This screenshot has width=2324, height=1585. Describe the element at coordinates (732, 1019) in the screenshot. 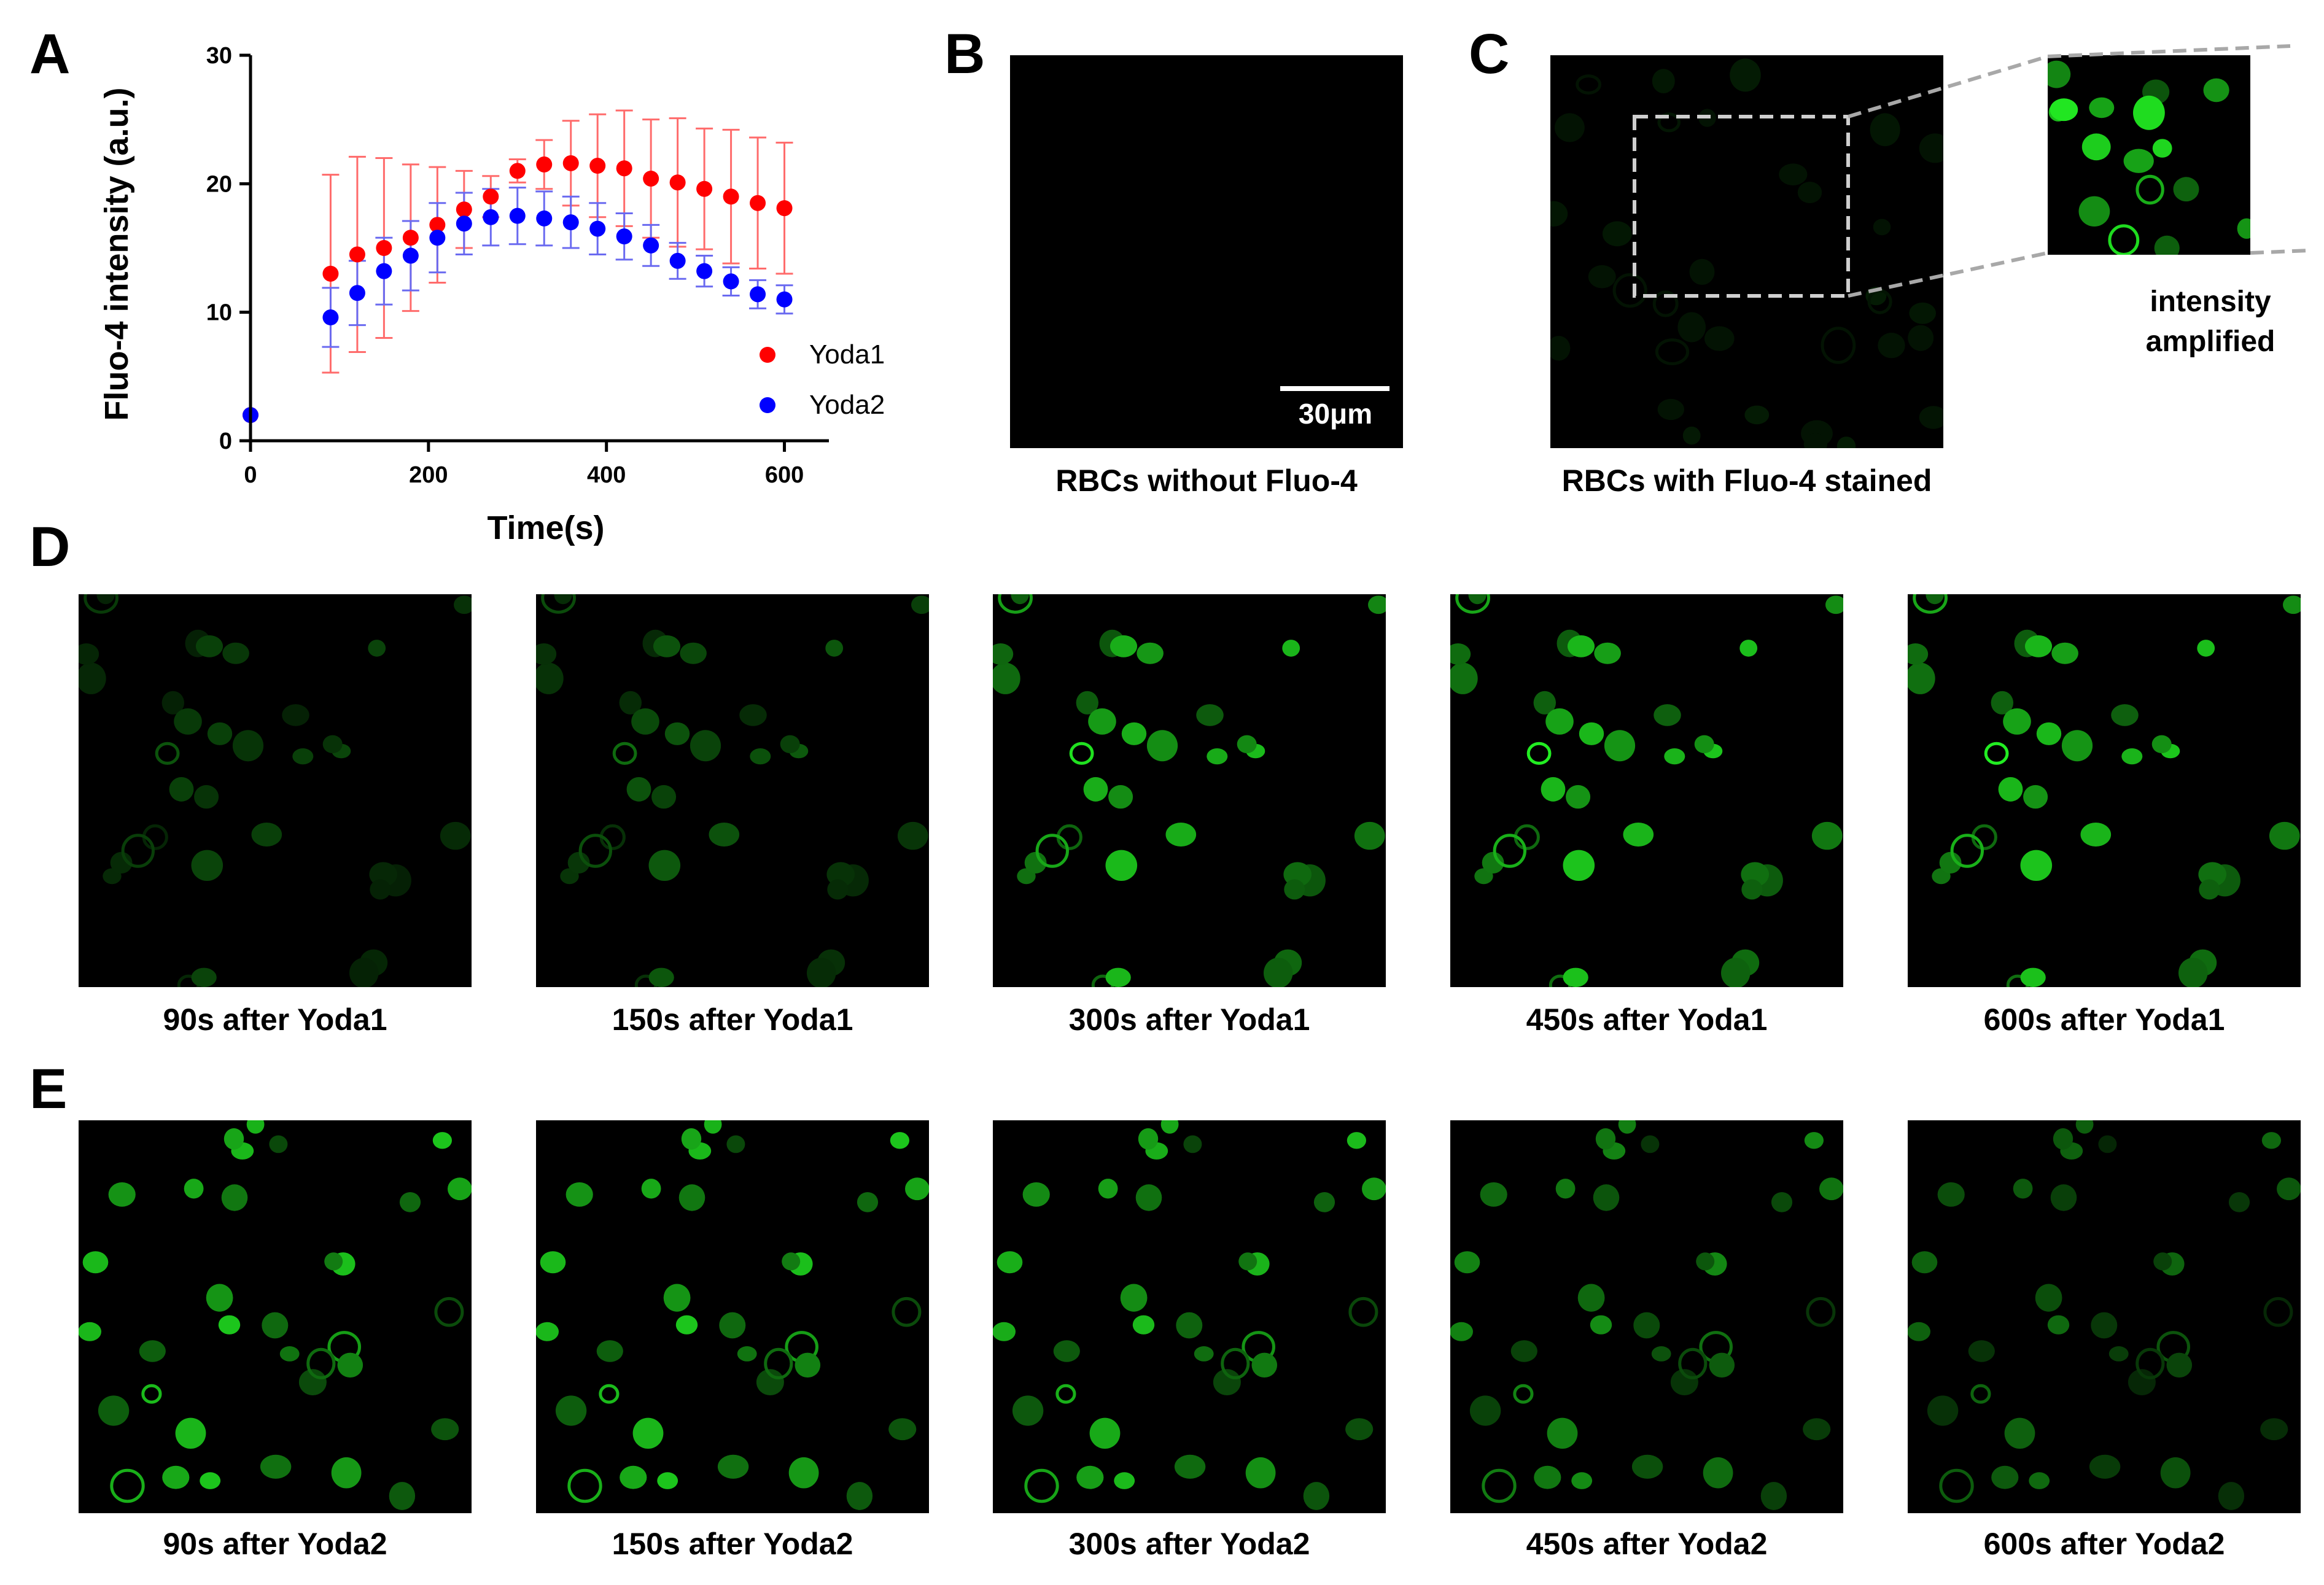

I see `panel-d-caption-2: 150s after Yoda1` at that location.